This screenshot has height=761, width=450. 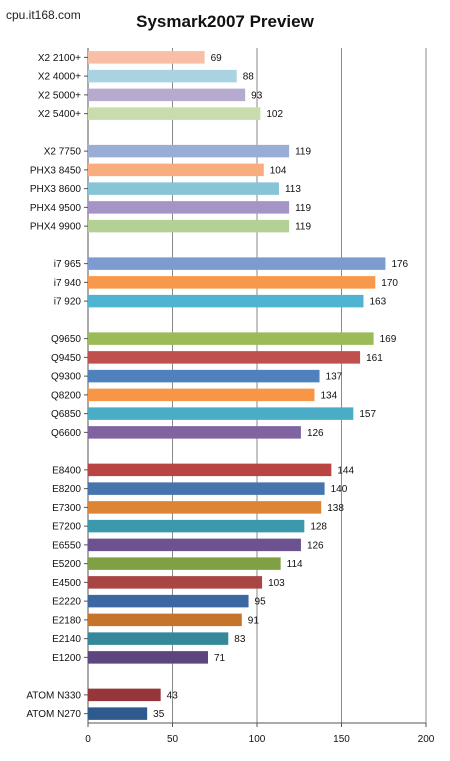 What do you see at coordinates (173, 739) in the screenshot?
I see `x-tick-label: 50` at bounding box center [173, 739].